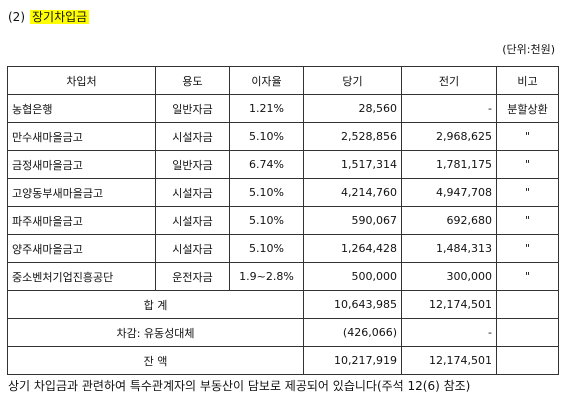  Describe the element at coordinates (352, 304) in the screenshot. I see `total-current: 10,643,985` at that location.